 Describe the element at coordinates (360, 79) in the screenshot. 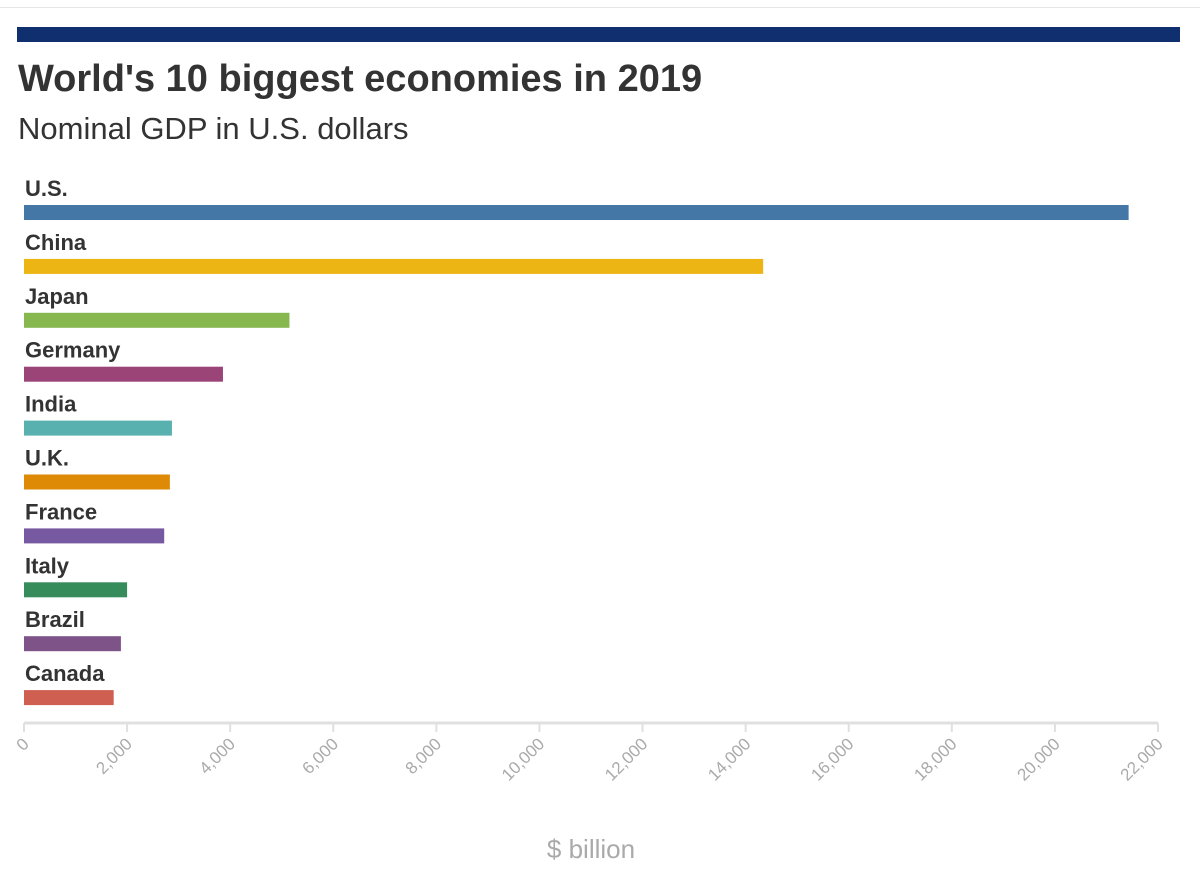

I see `chart-title: World's 10 biggest economies in 2019` at that location.